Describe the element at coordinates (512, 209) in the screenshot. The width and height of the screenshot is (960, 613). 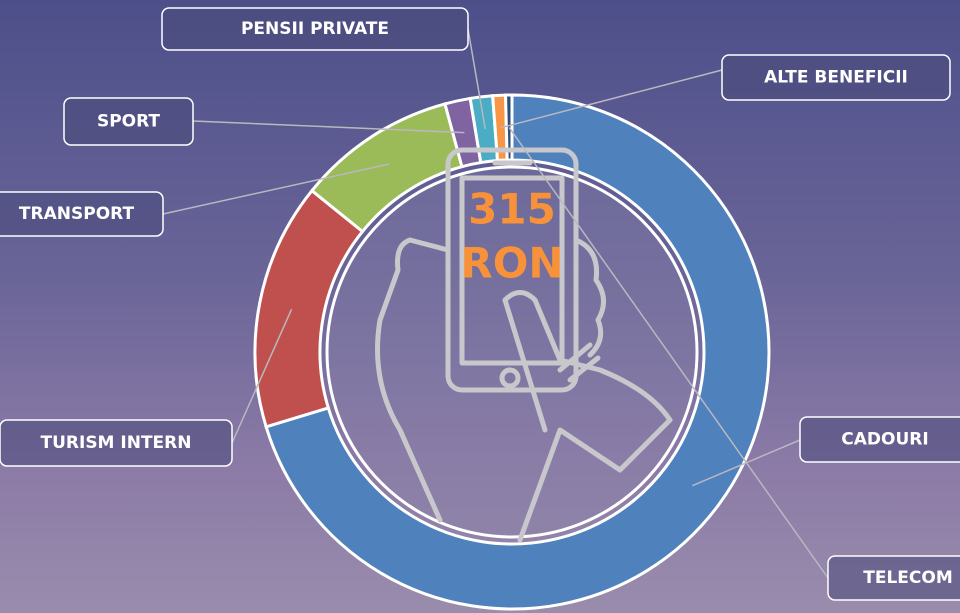
I see `center-label: 315` at that location.